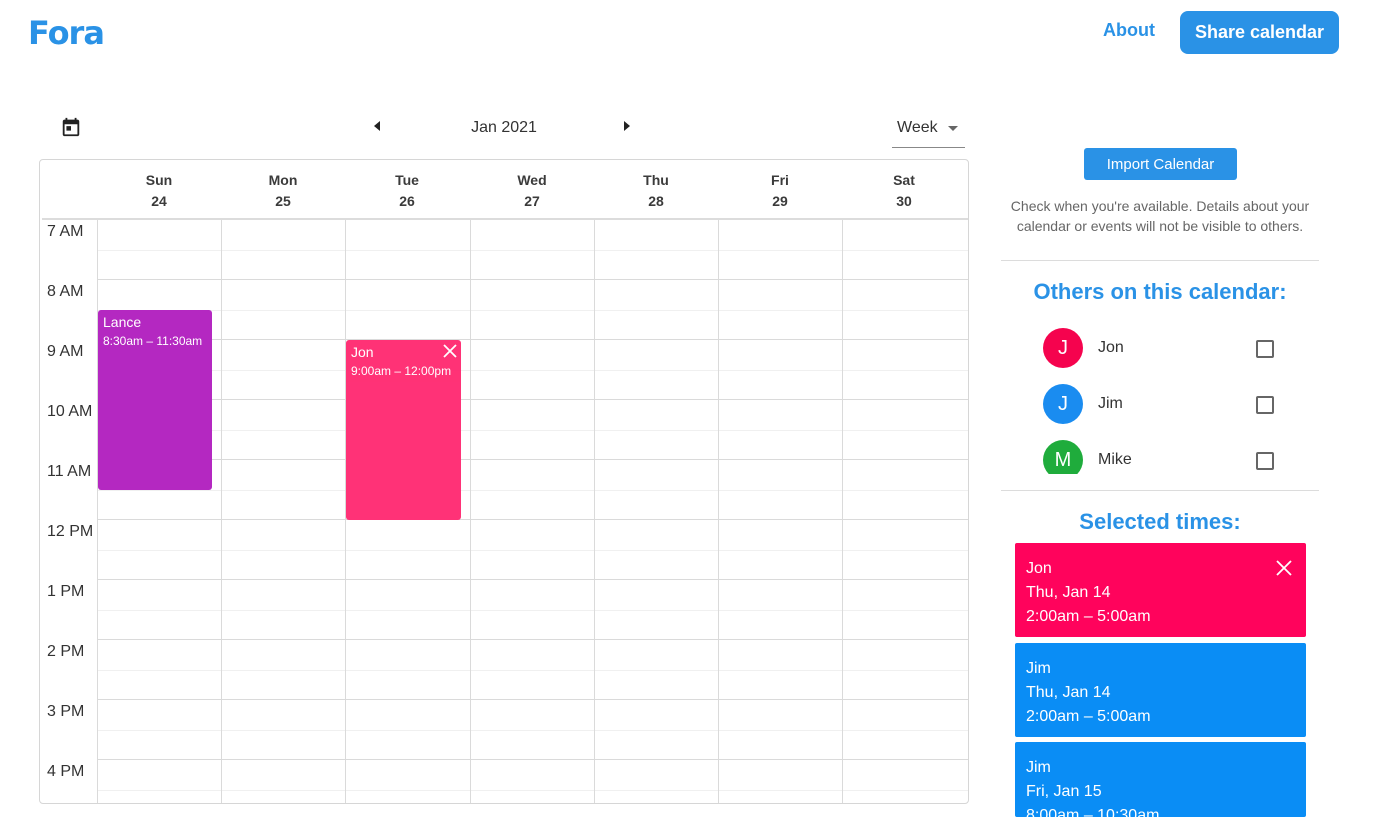 The width and height of the screenshot is (1385, 817). Describe the element at coordinates (155, 400) in the screenshot. I see `calendar-event-lance: Lance 8:30am – 11:30am` at that location.